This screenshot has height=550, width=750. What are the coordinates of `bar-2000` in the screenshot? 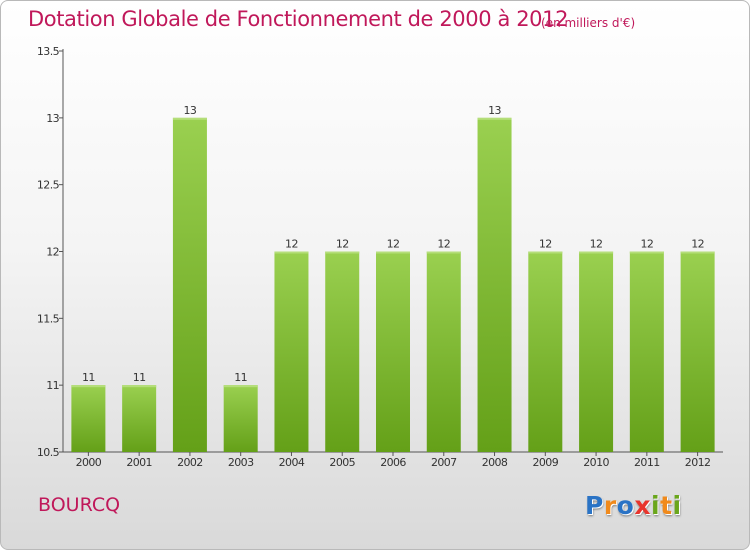 It's located at (88, 418).